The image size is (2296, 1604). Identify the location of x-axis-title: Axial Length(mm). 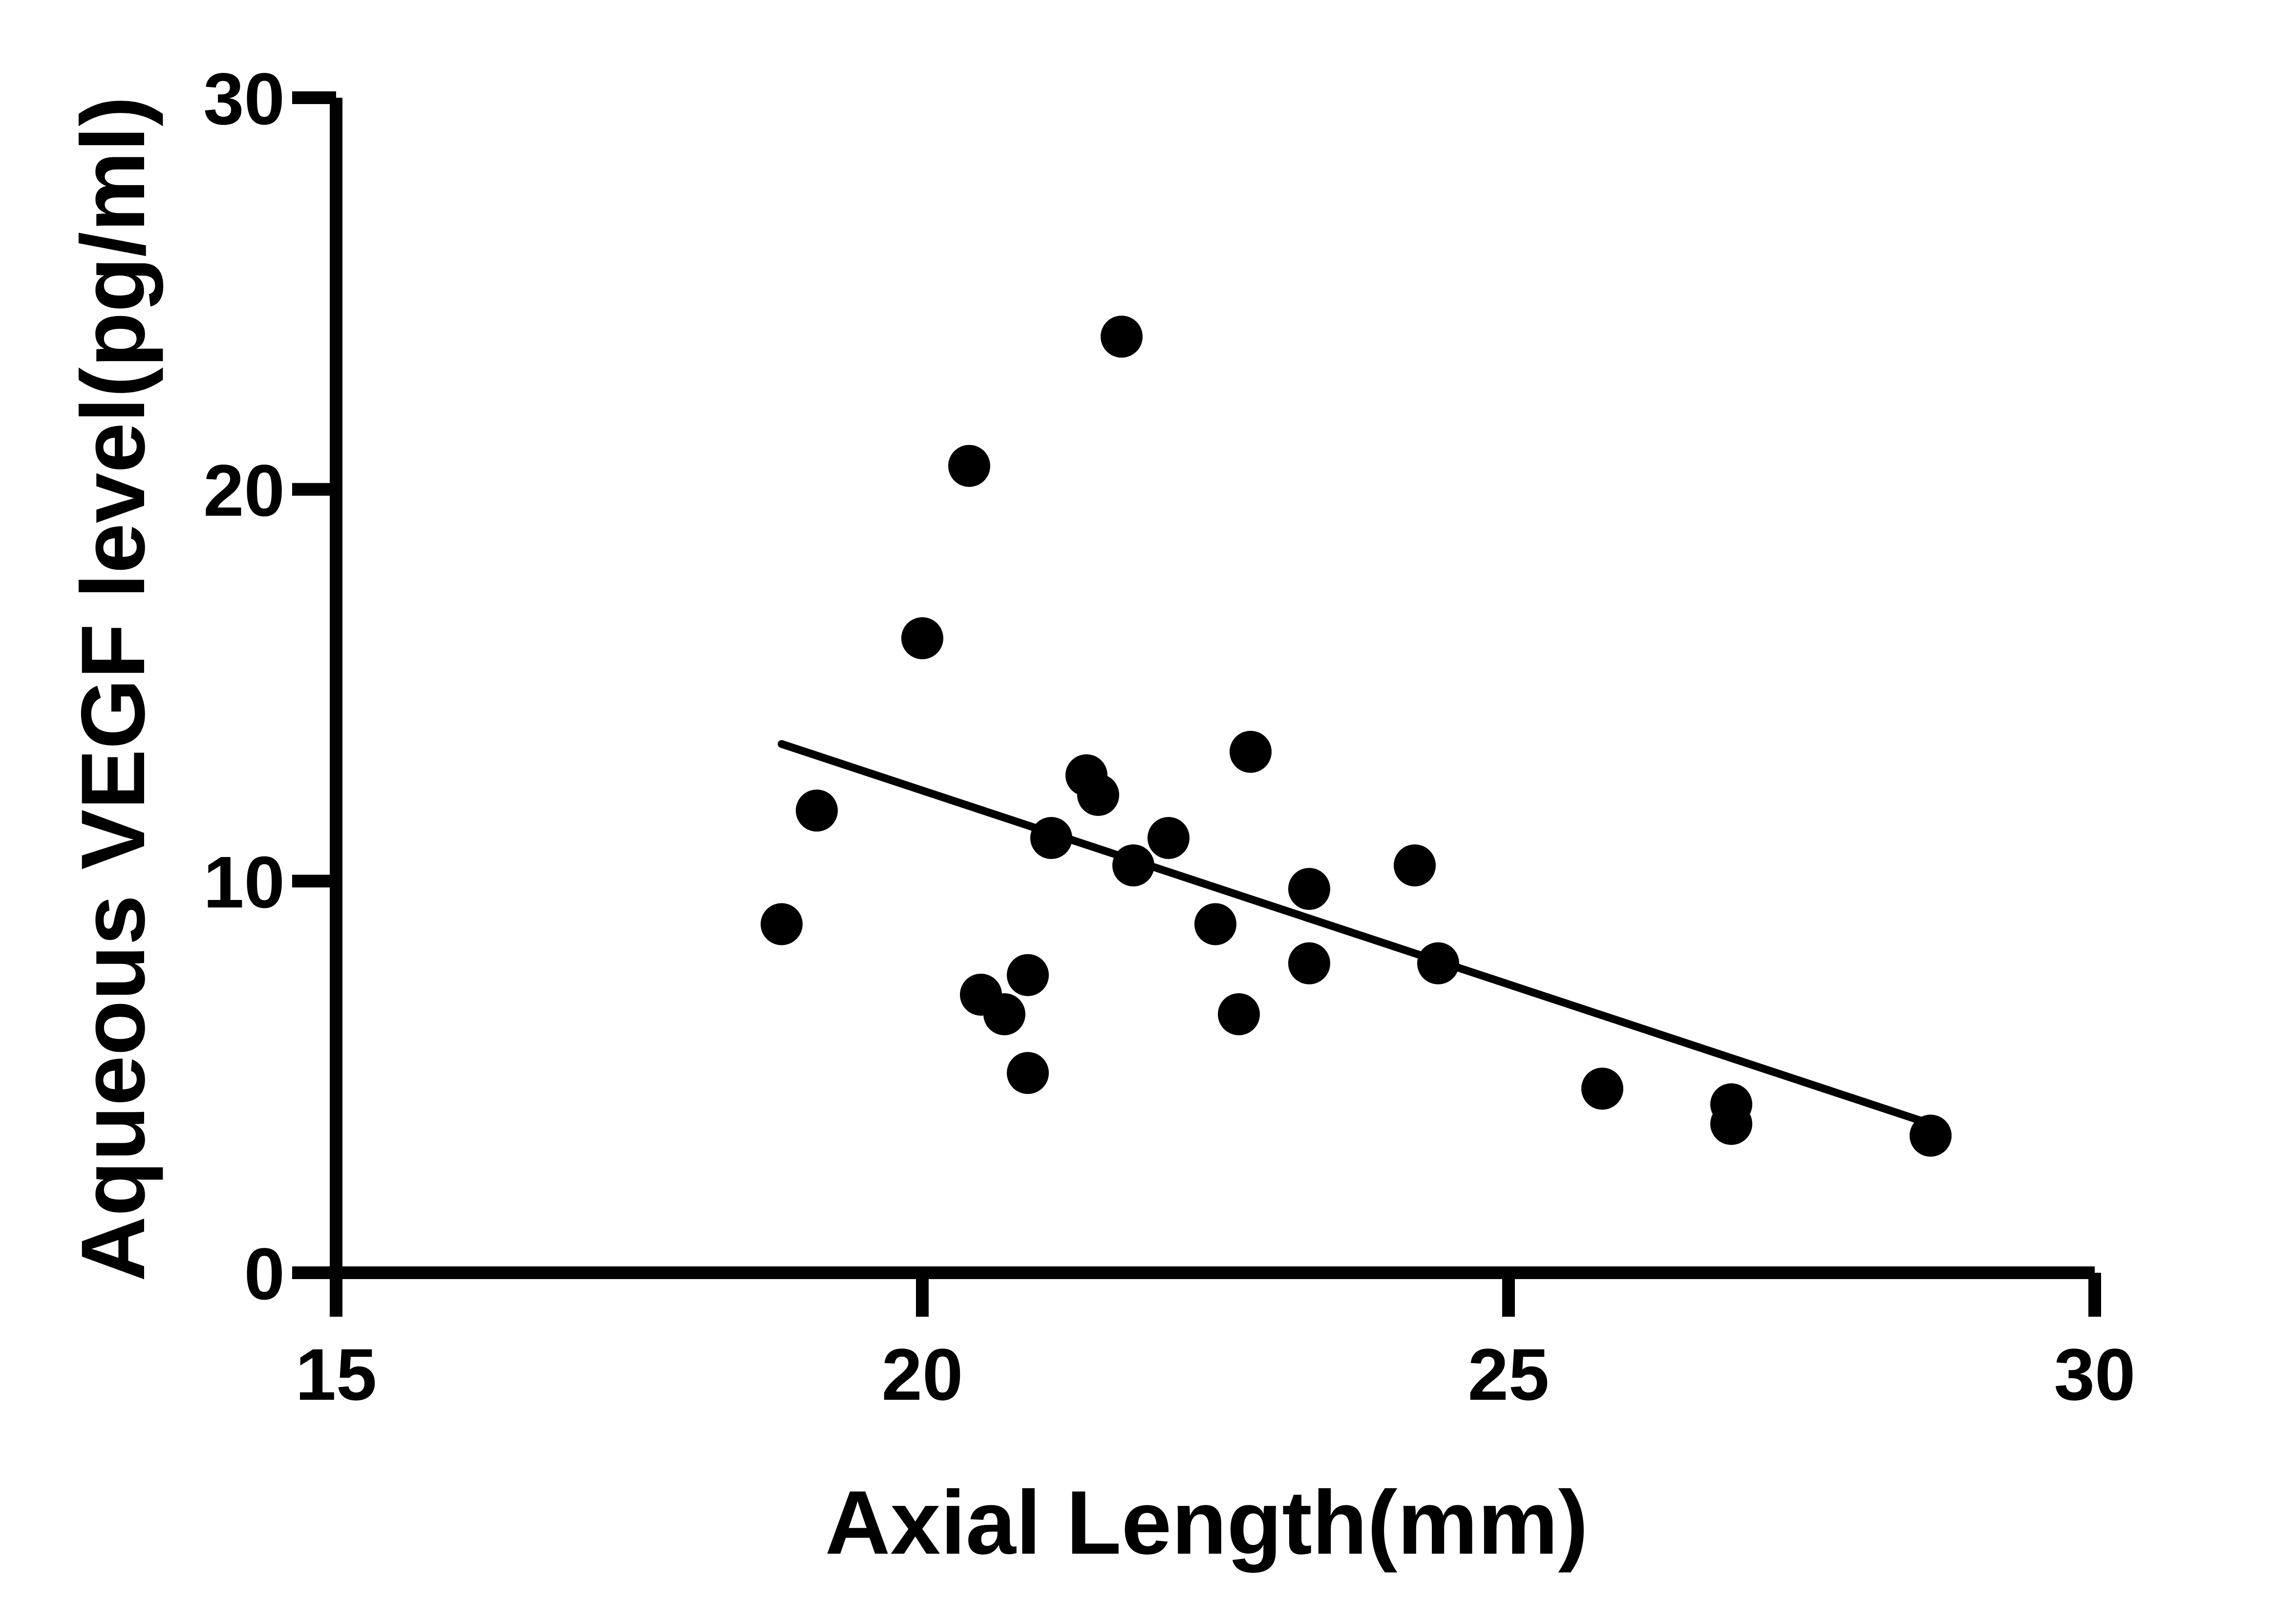
(1206, 1523).